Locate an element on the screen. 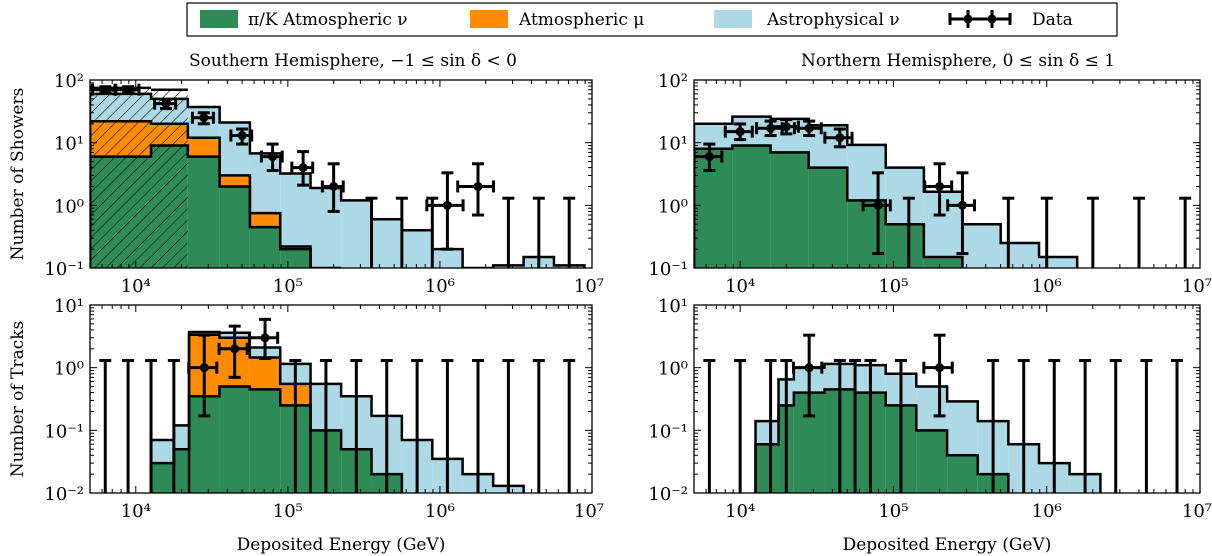 The image size is (1212, 556). legend-item-astro-nu: Astrophysical ν is located at coordinates (807, 20).